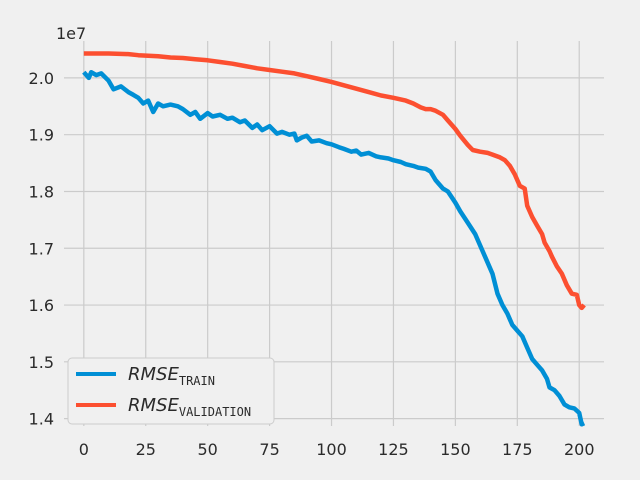 This screenshot has height=480, width=640. What do you see at coordinates (41, 191) in the screenshot?
I see `y-tick-label: 1.8` at bounding box center [41, 191].